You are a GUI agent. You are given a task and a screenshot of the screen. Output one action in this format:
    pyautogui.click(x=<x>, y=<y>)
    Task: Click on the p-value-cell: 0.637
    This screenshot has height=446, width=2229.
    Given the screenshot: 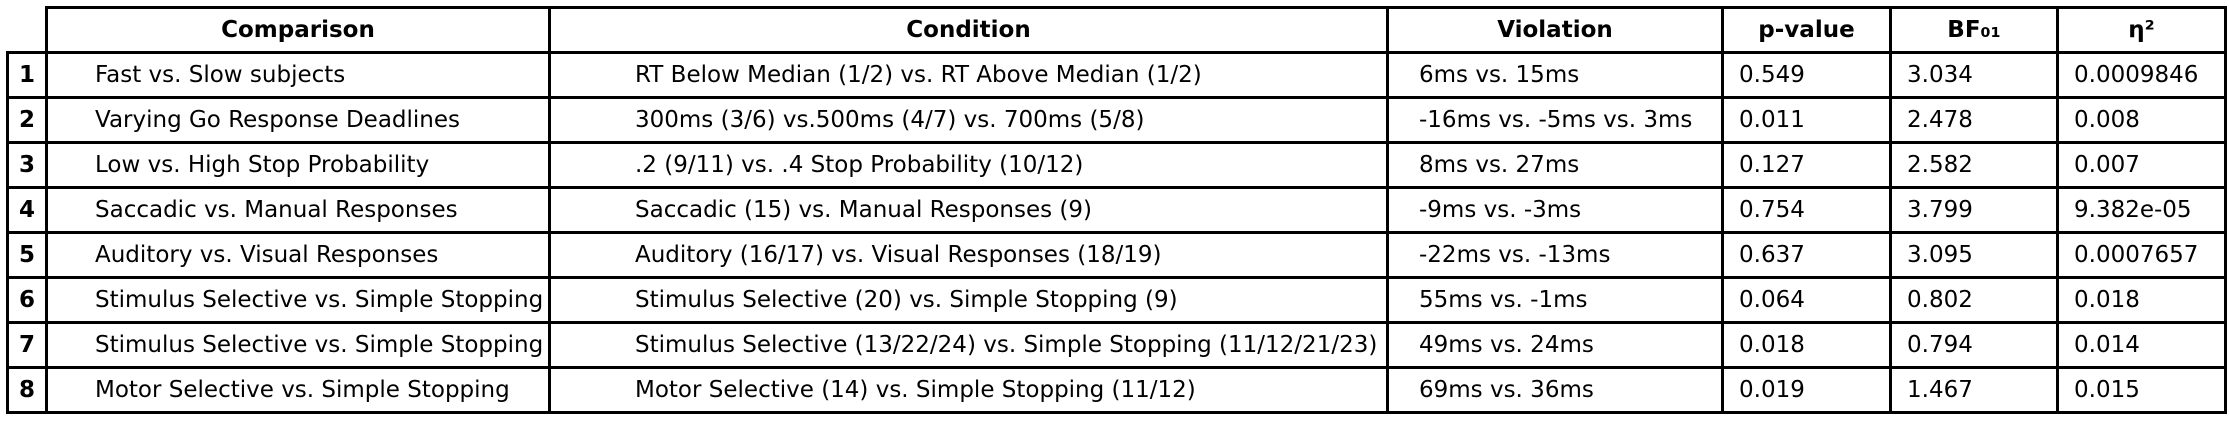 What is the action you would take?
    pyautogui.click(x=1806, y=255)
    